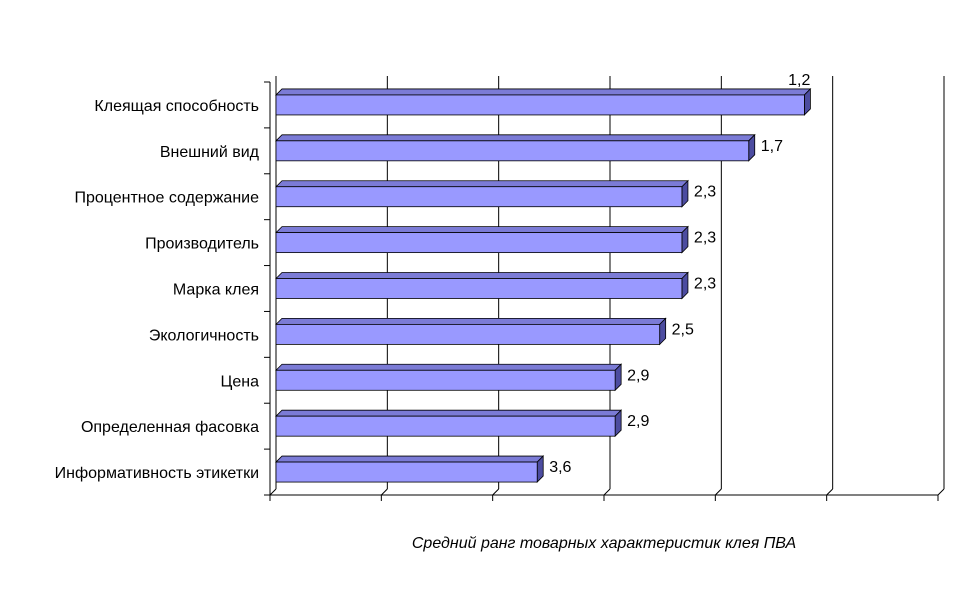 This screenshot has width=970, height=604. What do you see at coordinates (176, 106) in the screenshot?
I see `category-label: Клеящая способность` at bounding box center [176, 106].